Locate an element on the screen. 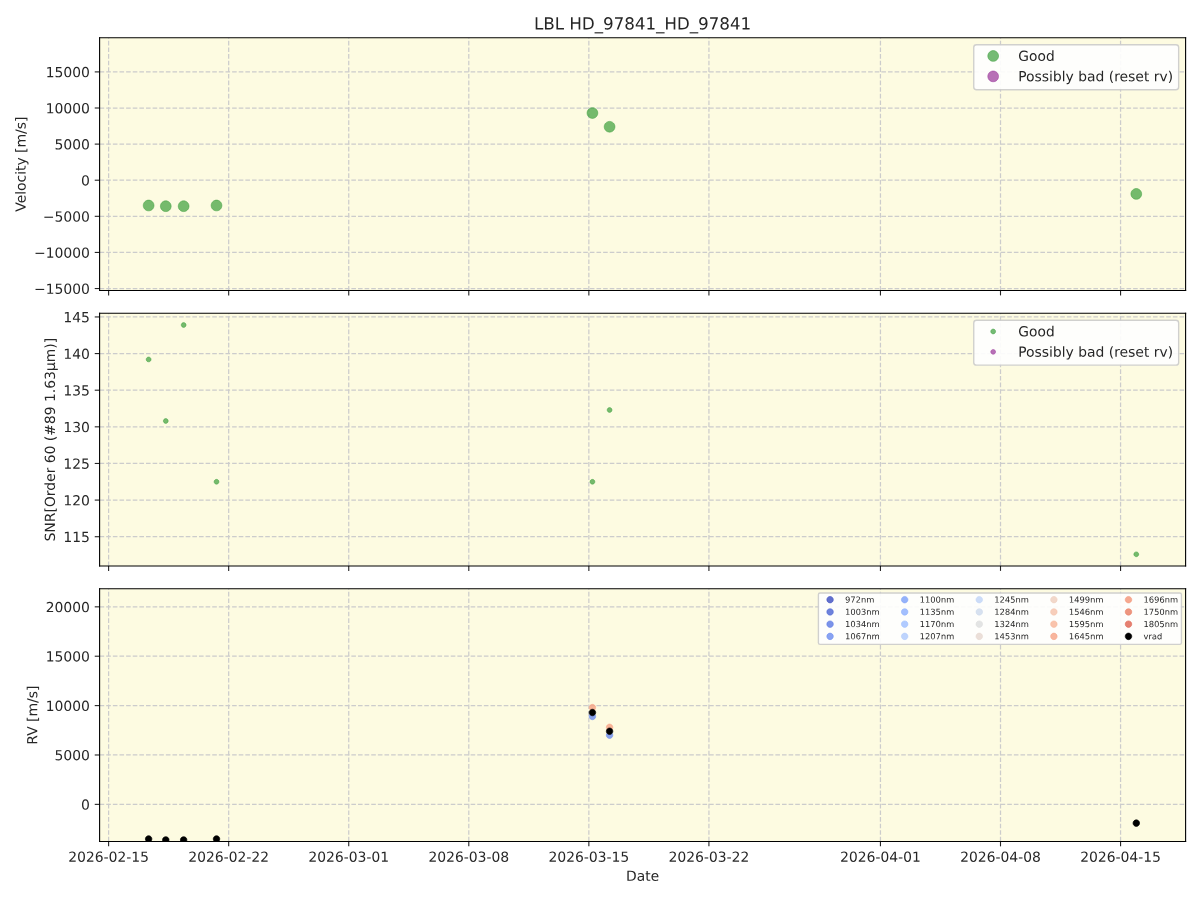 Image resolution: width=1200 pixels, height=900 pixels. x-tick-label: 2026-02-22 is located at coordinates (228, 856).